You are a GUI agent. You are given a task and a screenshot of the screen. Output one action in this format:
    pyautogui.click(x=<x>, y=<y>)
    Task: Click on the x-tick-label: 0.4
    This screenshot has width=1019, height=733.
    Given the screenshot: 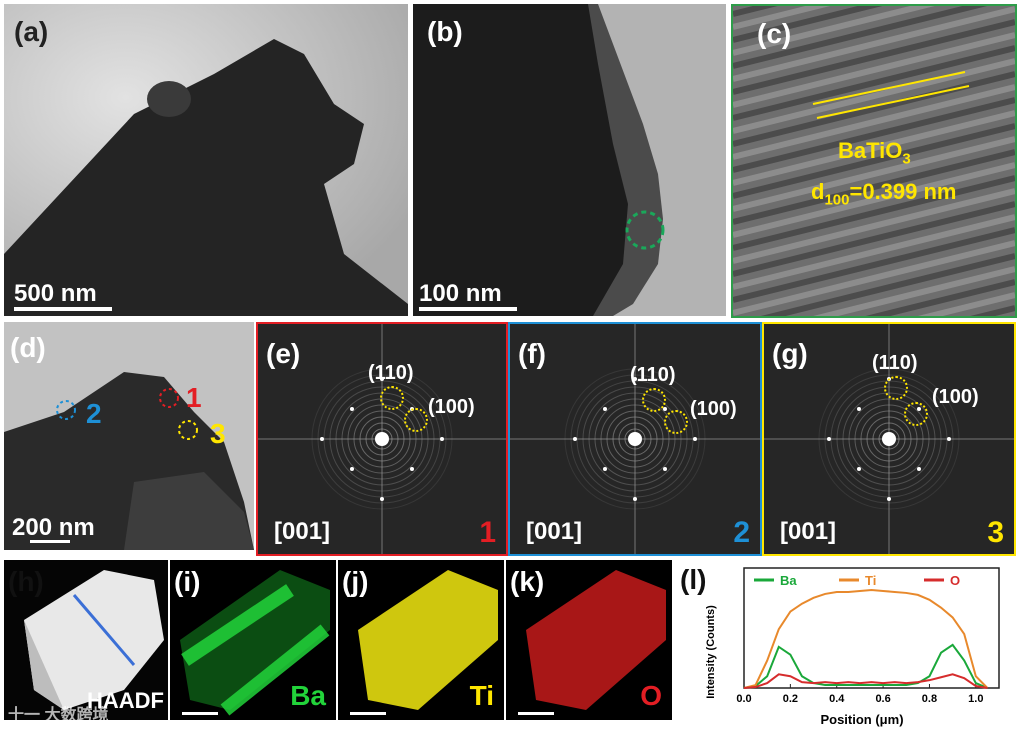 What is the action you would take?
    pyautogui.click(x=837, y=699)
    